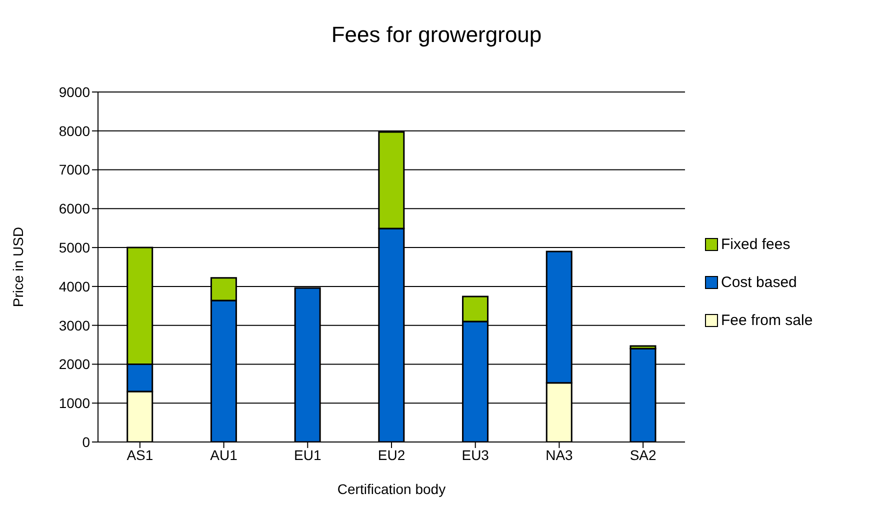 This screenshot has height=507, width=873. I want to click on x-tick-label: EU1, so click(308, 454).